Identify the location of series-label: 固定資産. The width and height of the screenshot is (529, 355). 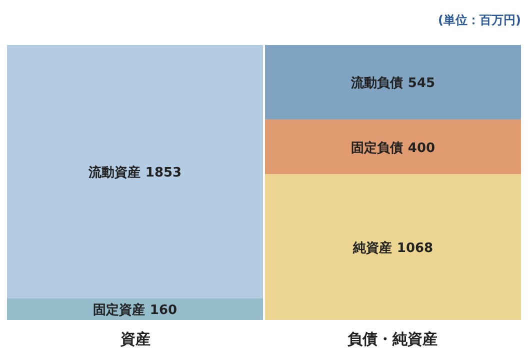
(118, 310).